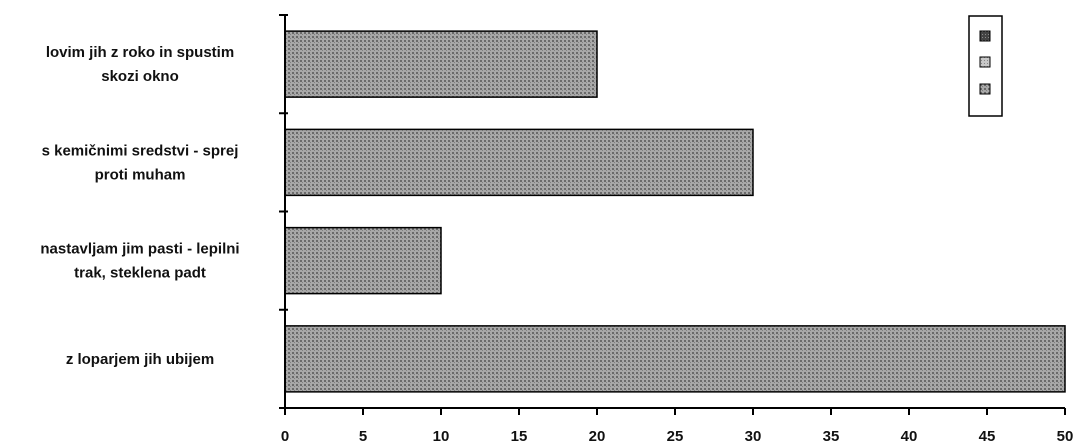  Describe the element at coordinates (285, 436) in the screenshot. I see `x-tick-label: 0` at that location.